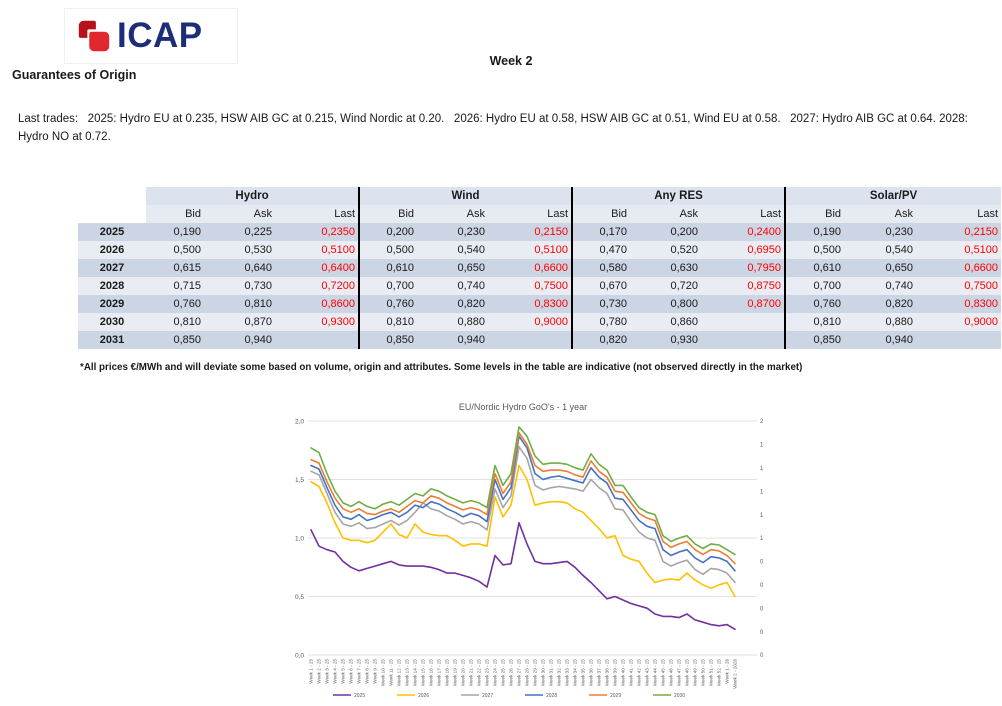  Describe the element at coordinates (607, 232) in the screenshot. I see `bid-cell: 0,170` at that location.